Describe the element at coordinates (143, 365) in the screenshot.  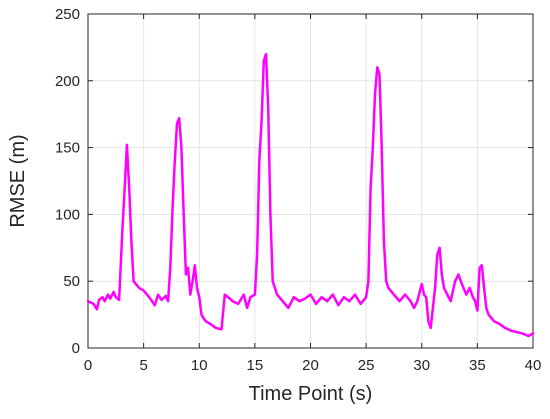
I see `x-tick-label: 5` at that location.